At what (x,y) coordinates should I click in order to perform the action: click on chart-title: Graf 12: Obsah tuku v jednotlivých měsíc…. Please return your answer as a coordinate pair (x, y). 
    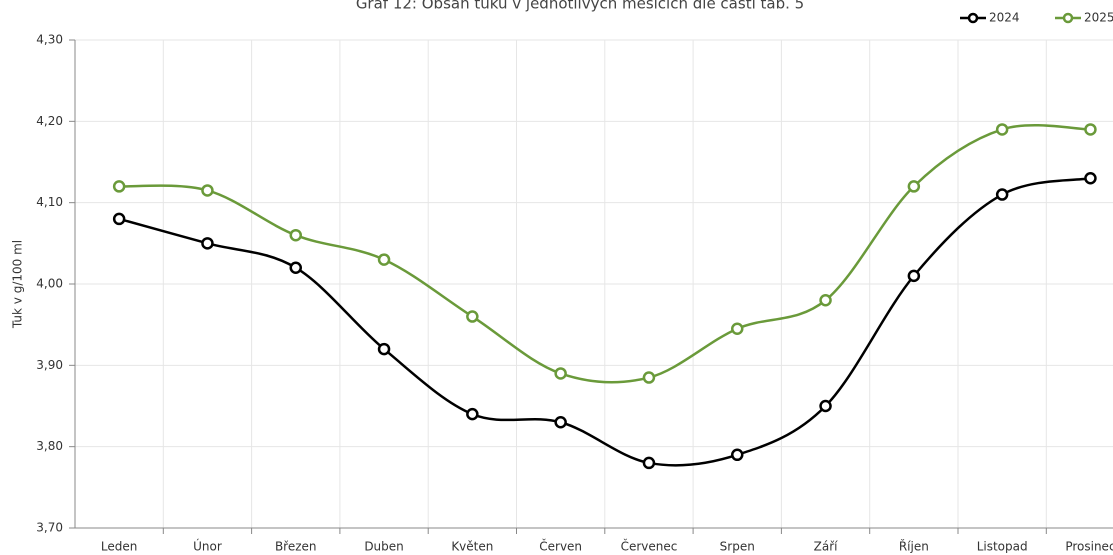
    Looking at the image, I should click on (580, 6).